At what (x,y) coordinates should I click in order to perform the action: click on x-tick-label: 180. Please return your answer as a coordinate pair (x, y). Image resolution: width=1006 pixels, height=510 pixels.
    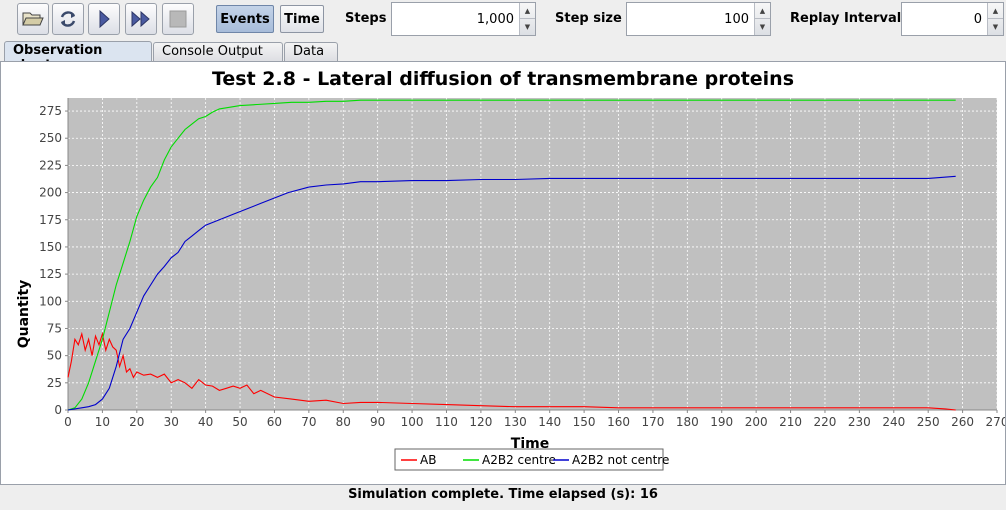
    Looking at the image, I should click on (687, 422).